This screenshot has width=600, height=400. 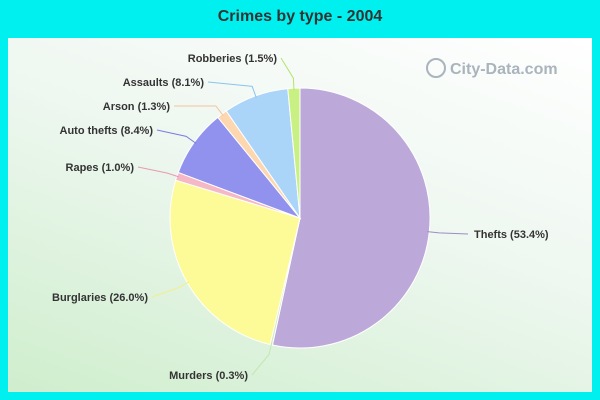 What do you see at coordinates (233, 59) in the screenshot?
I see `slice-label: Robberies (1.5%)` at bounding box center [233, 59].